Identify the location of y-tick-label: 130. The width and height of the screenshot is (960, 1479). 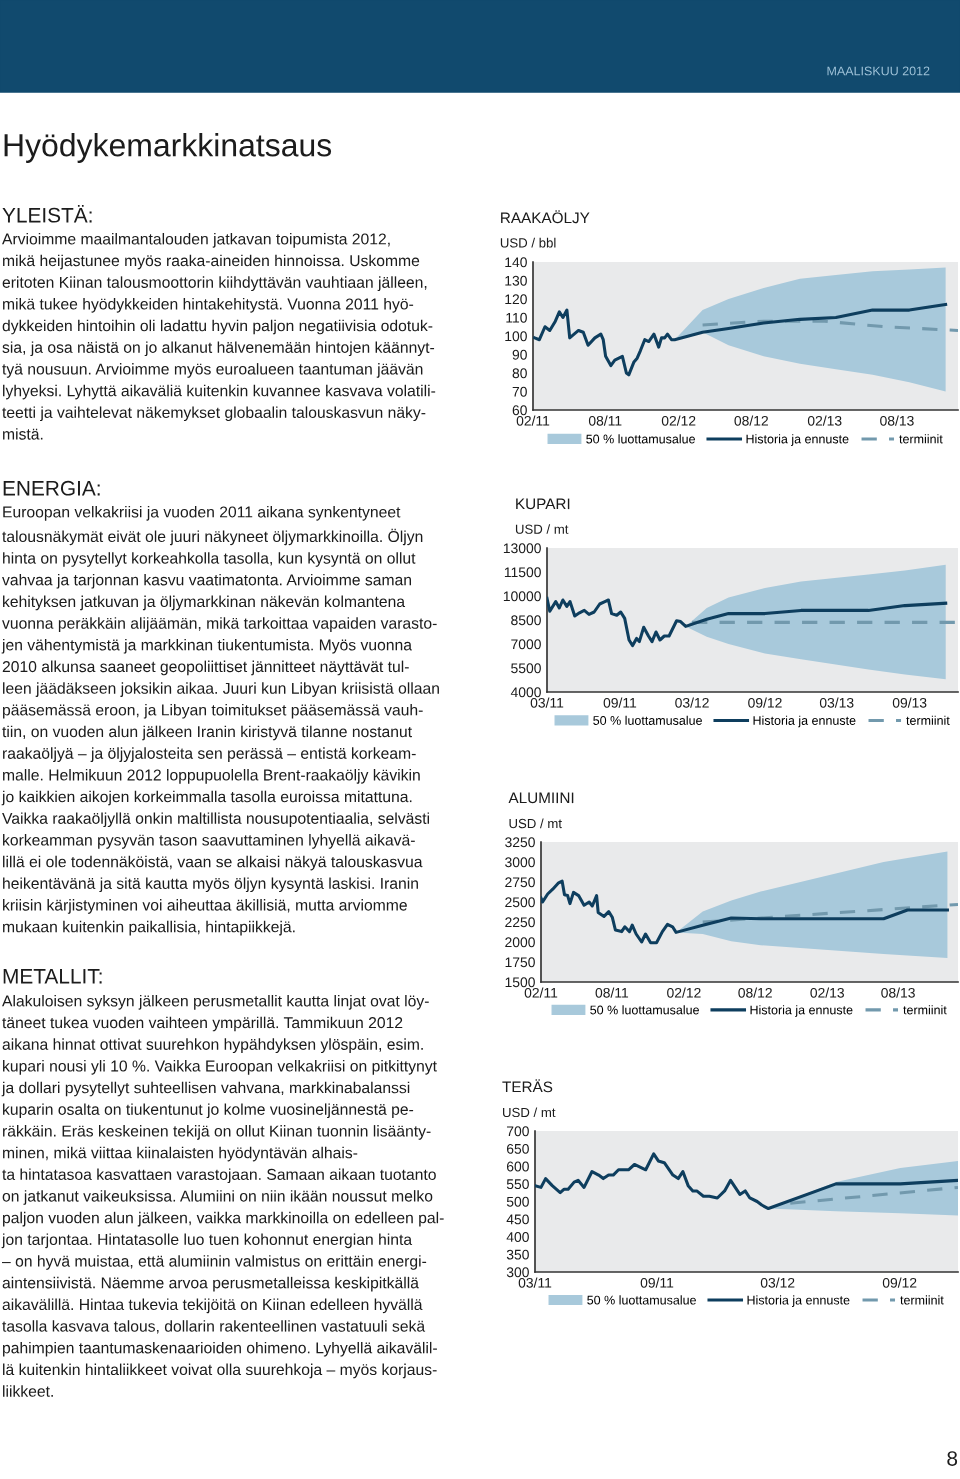
(516, 280).